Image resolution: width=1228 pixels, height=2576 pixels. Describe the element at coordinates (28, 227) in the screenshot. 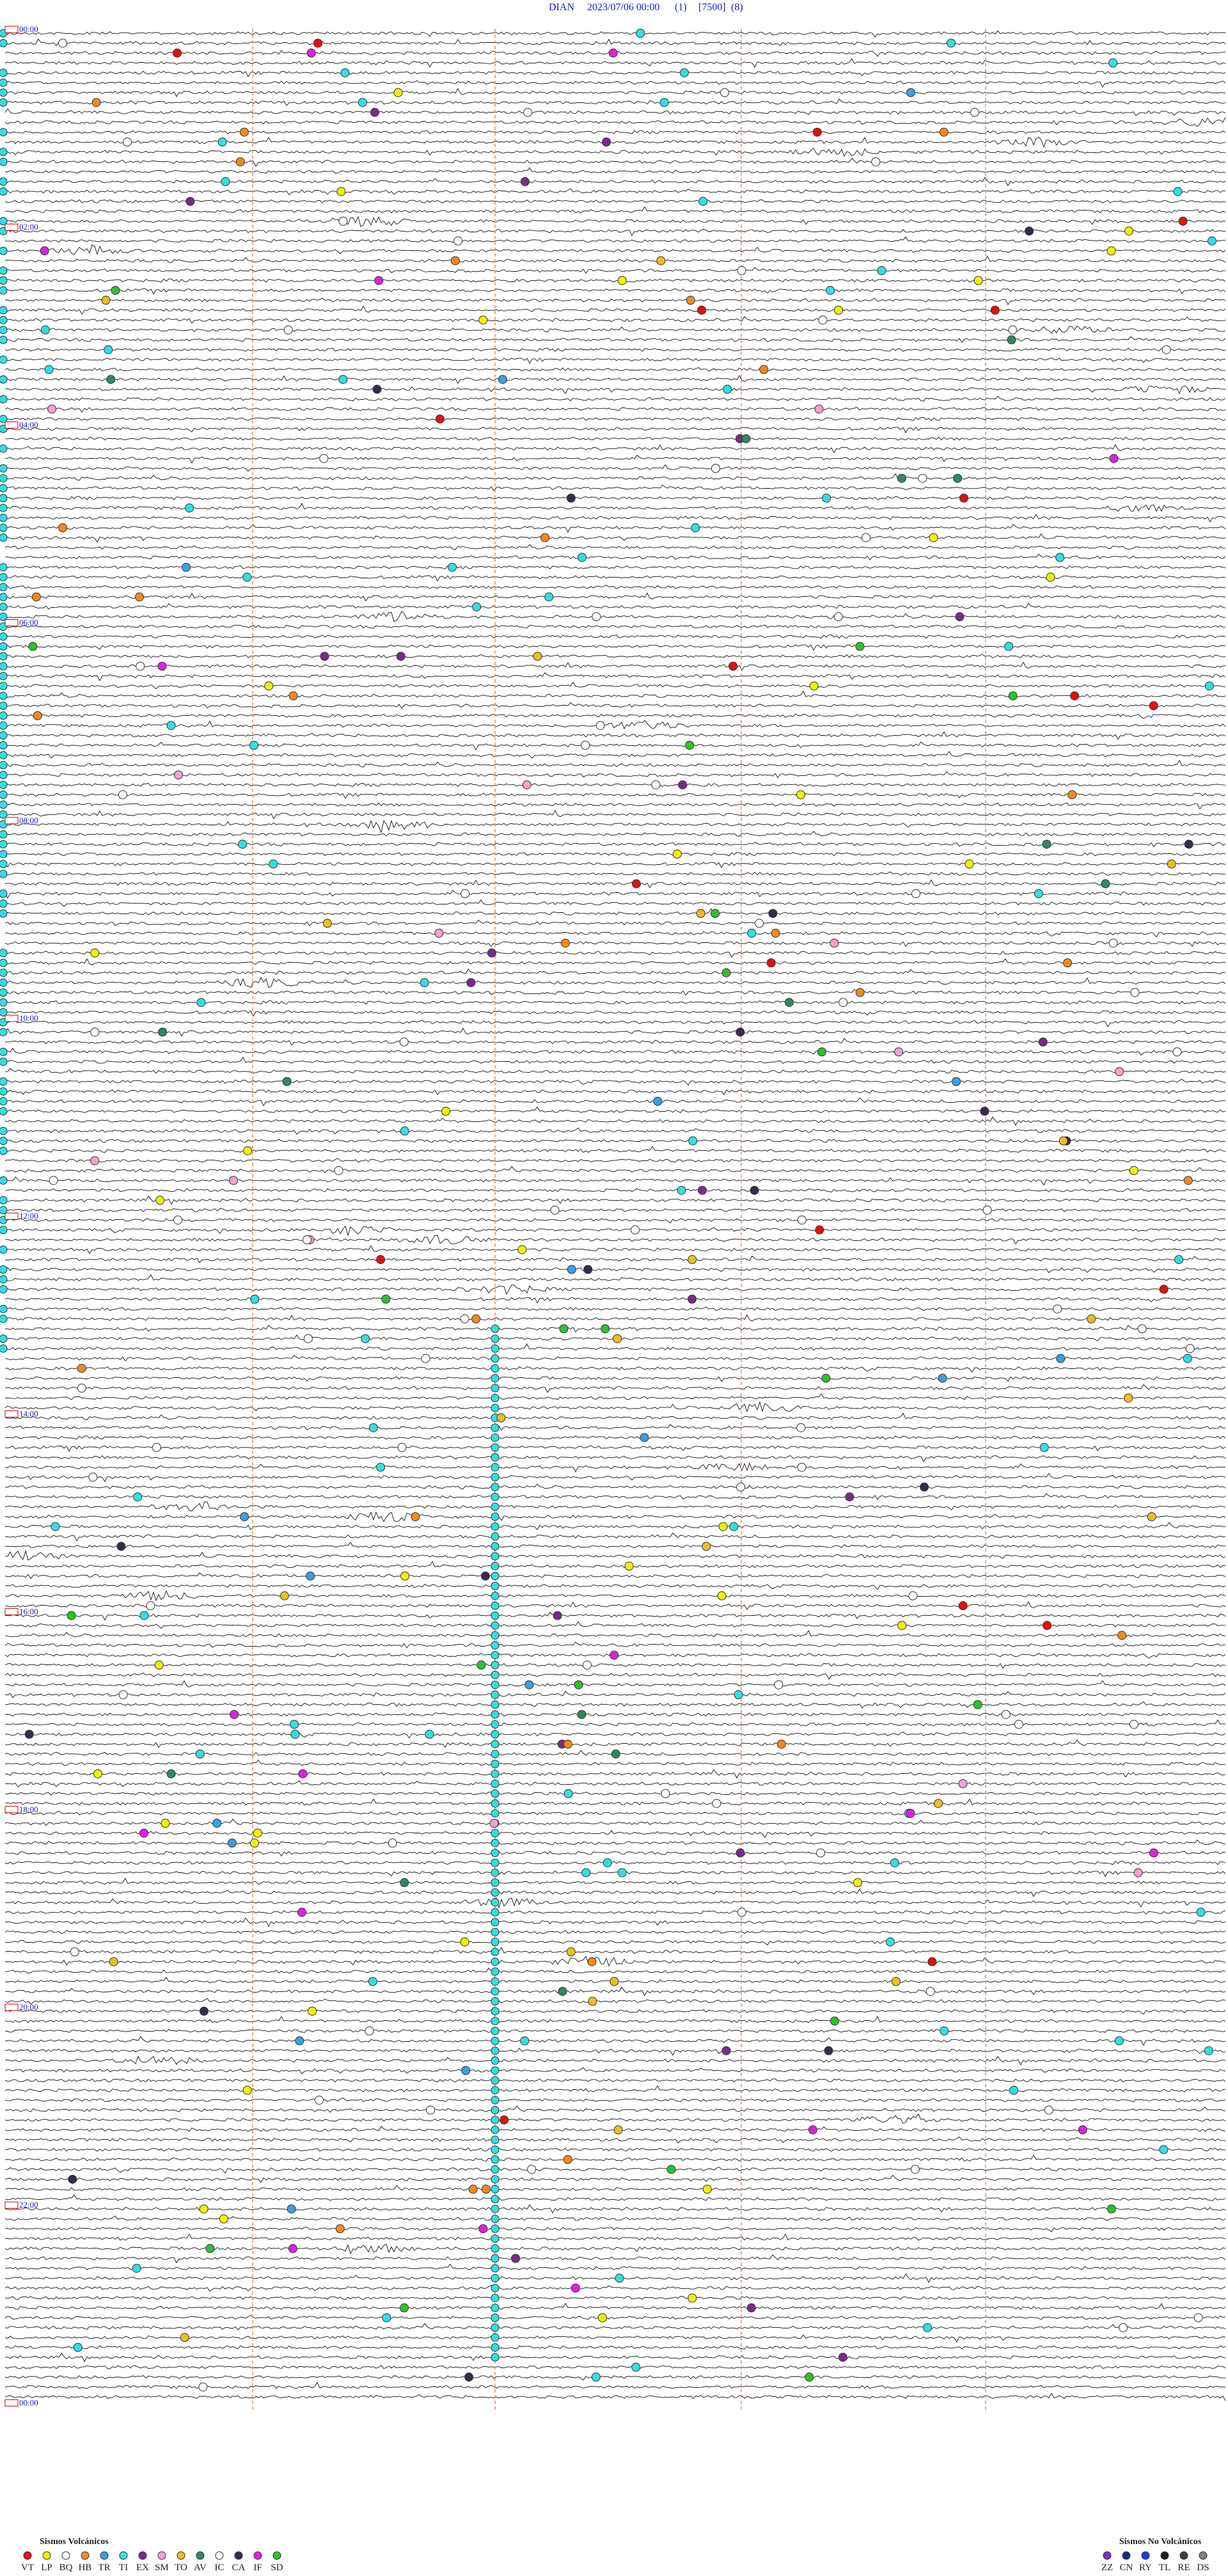

I see `time-label: 02:00` at that location.